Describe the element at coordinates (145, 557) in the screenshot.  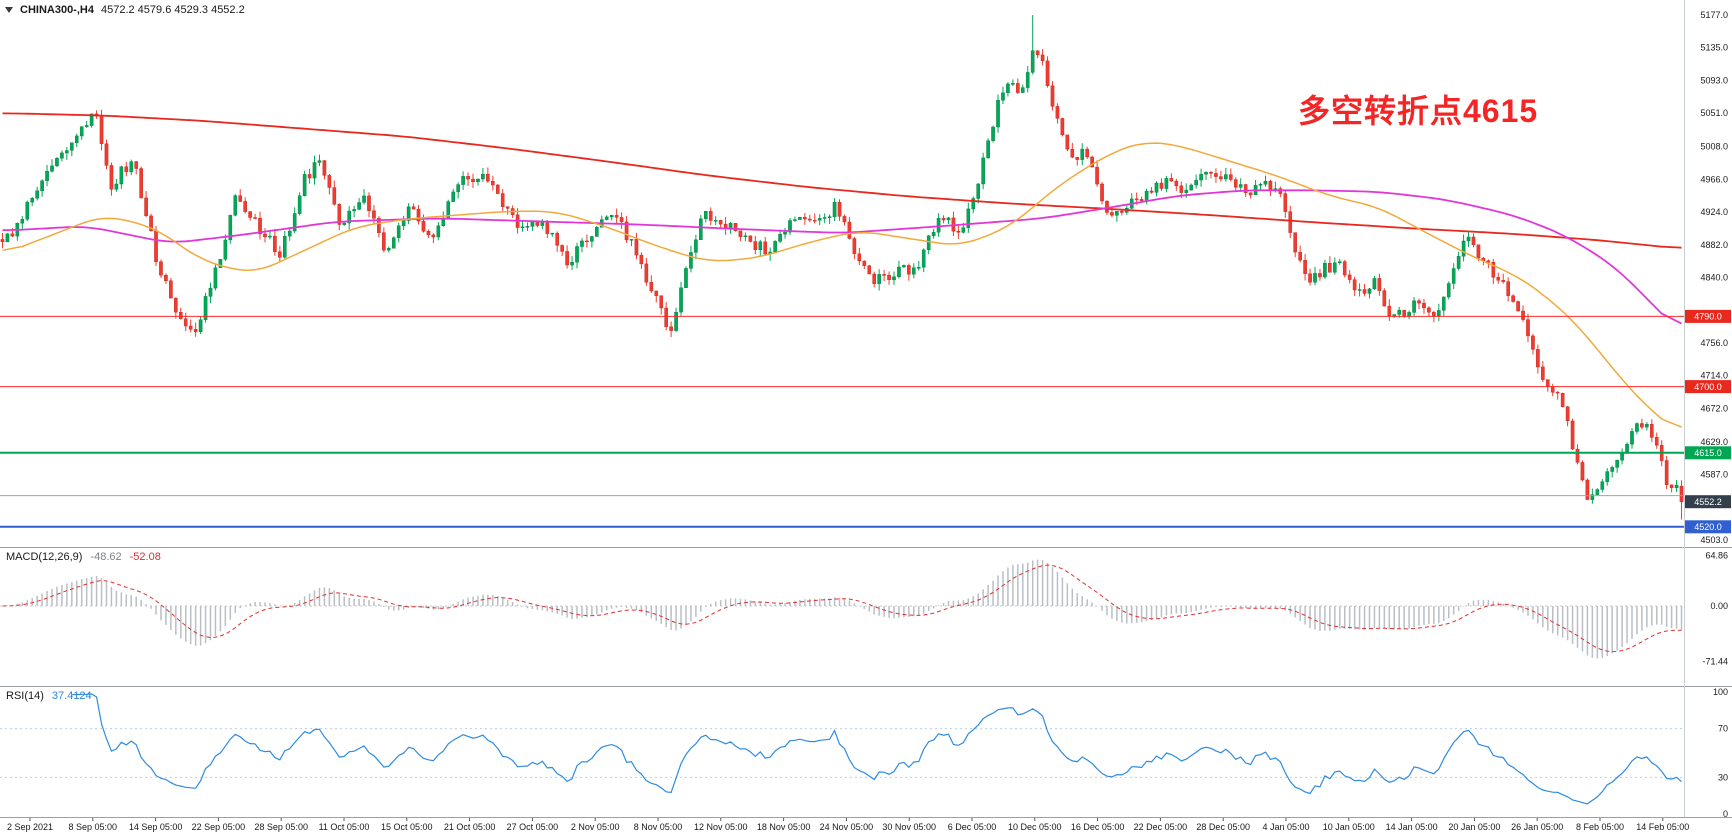
I see `macd-signal-value: -52.08` at that location.